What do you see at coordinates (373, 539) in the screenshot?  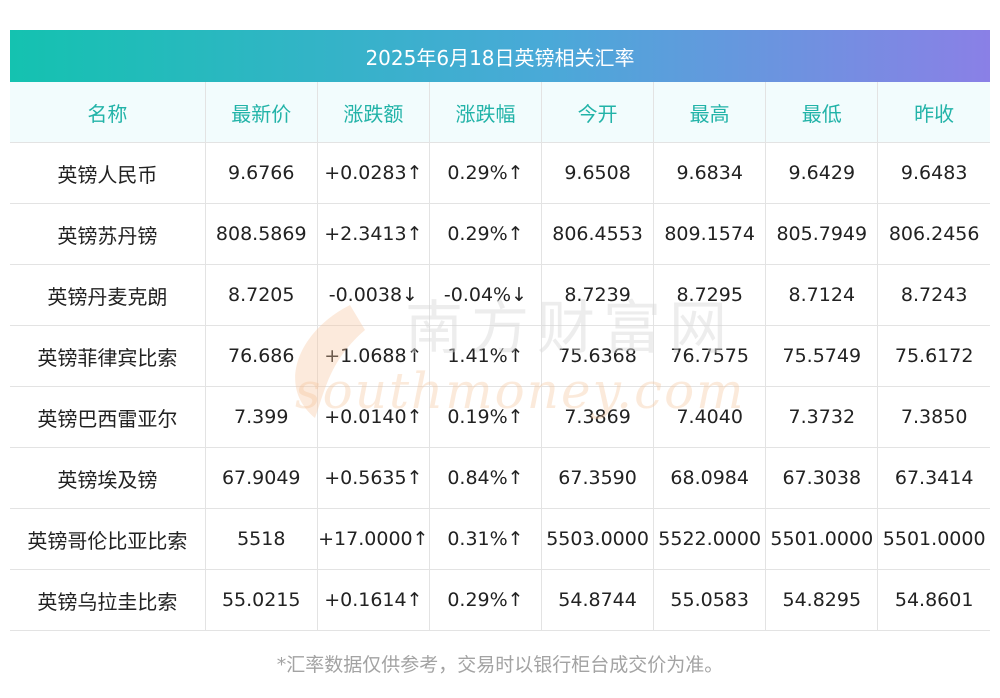 I see `change-amount-cell: +17.0000↑` at bounding box center [373, 539].